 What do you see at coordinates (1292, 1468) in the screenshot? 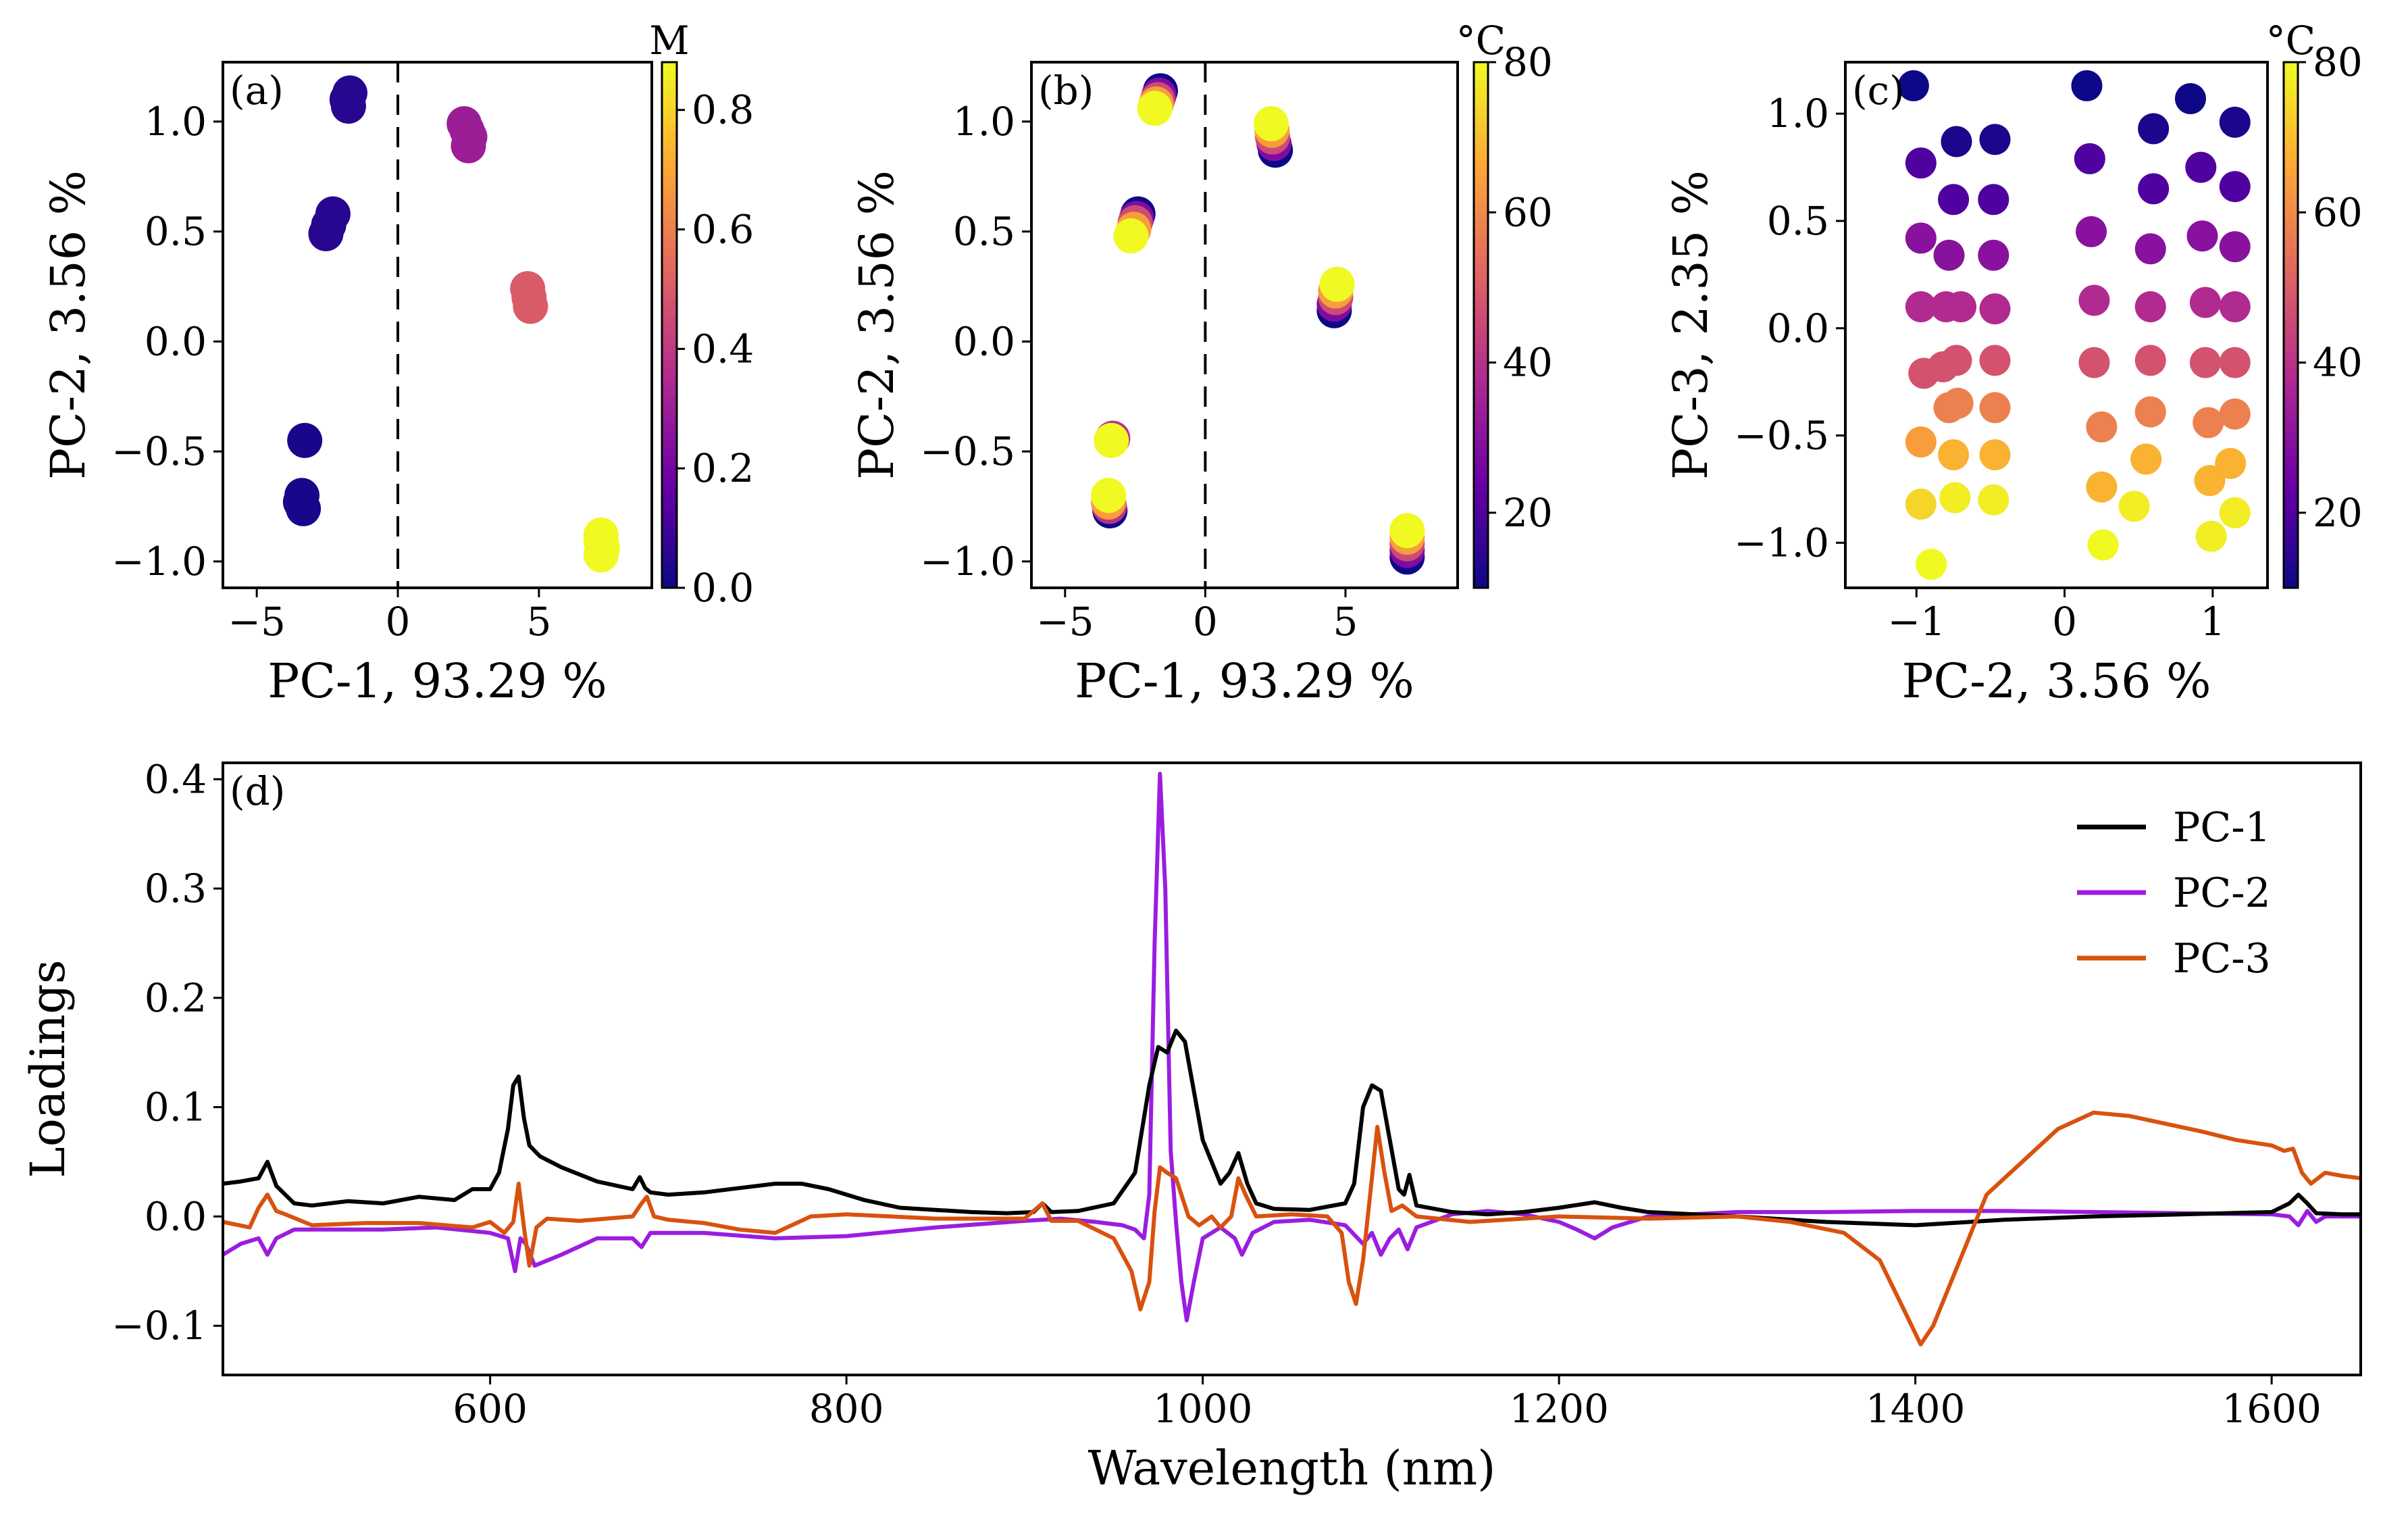
I see `x-axis-label: Wavelength (nm)` at bounding box center [1292, 1468].